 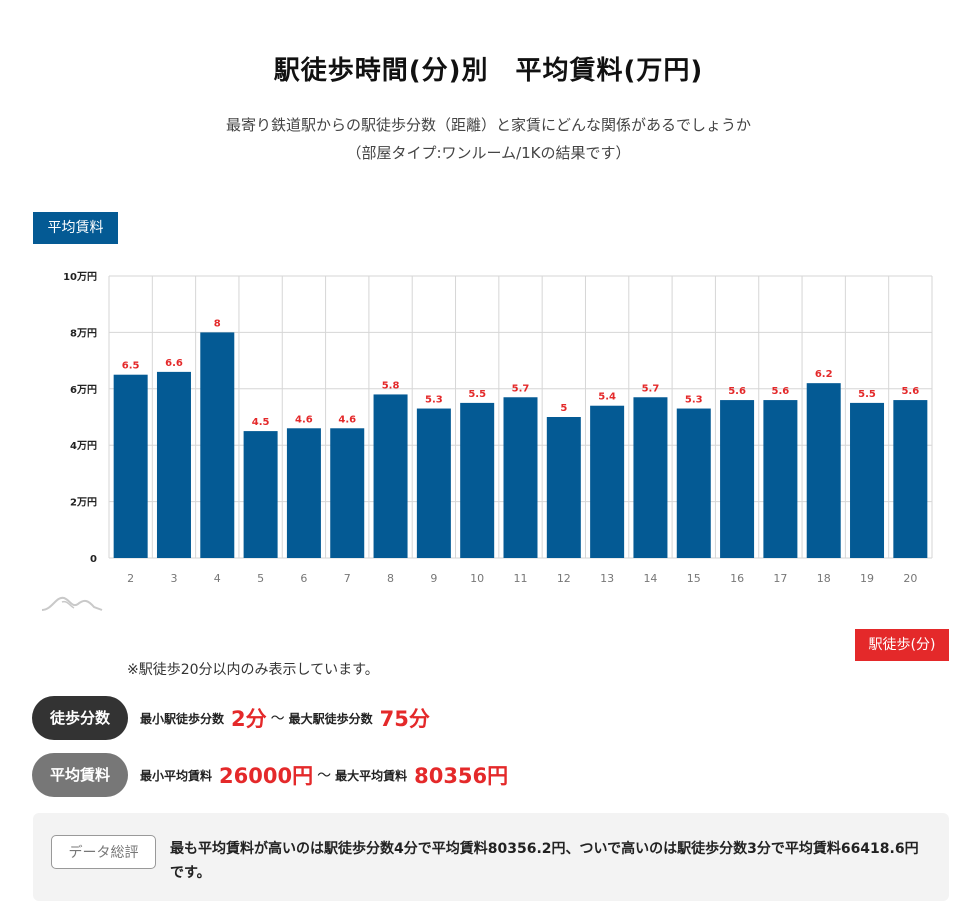 What do you see at coordinates (404, 719) in the screenshot?
I see `walk-max-value: 75分` at bounding box center [404, 719].